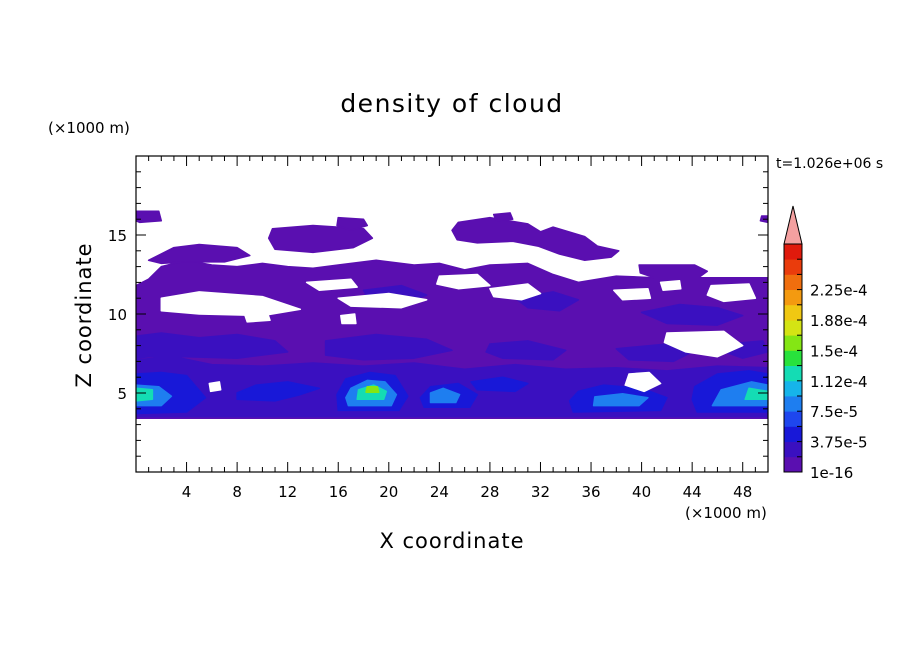 Image resolution: width=904 pixels, height=654 pixels. Describe the element at coordinates (287, 492) in the screenshot. I see `x-tick-label: 12` at that location.